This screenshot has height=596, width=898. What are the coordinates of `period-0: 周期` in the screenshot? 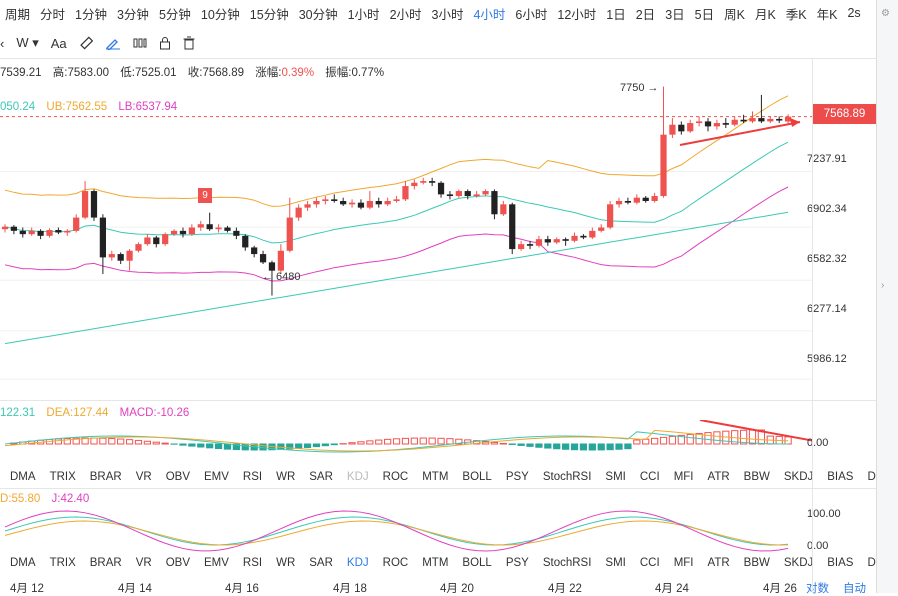 It's located at (17, 13).